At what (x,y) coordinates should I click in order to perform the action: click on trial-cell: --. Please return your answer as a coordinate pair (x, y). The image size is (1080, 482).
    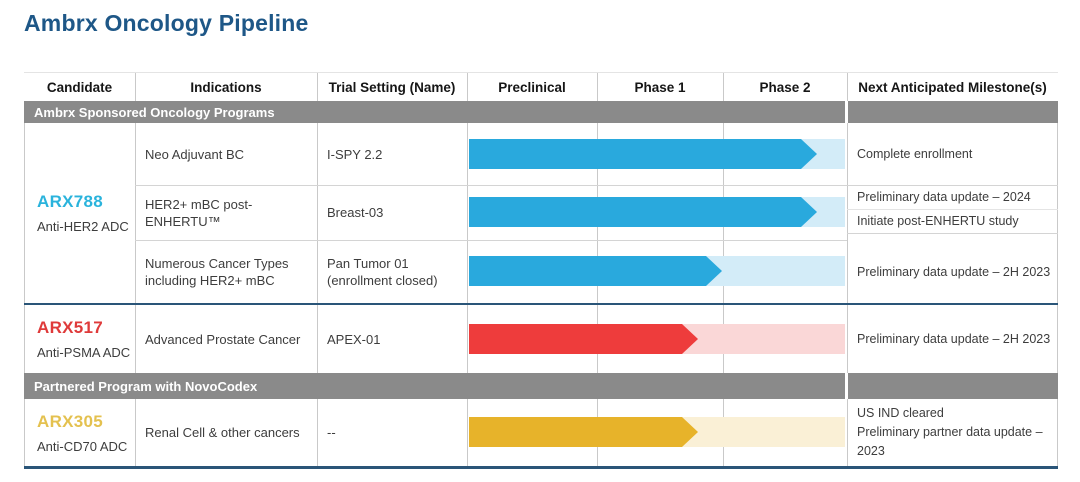
    Looking at the image, I should click on (331, 432).